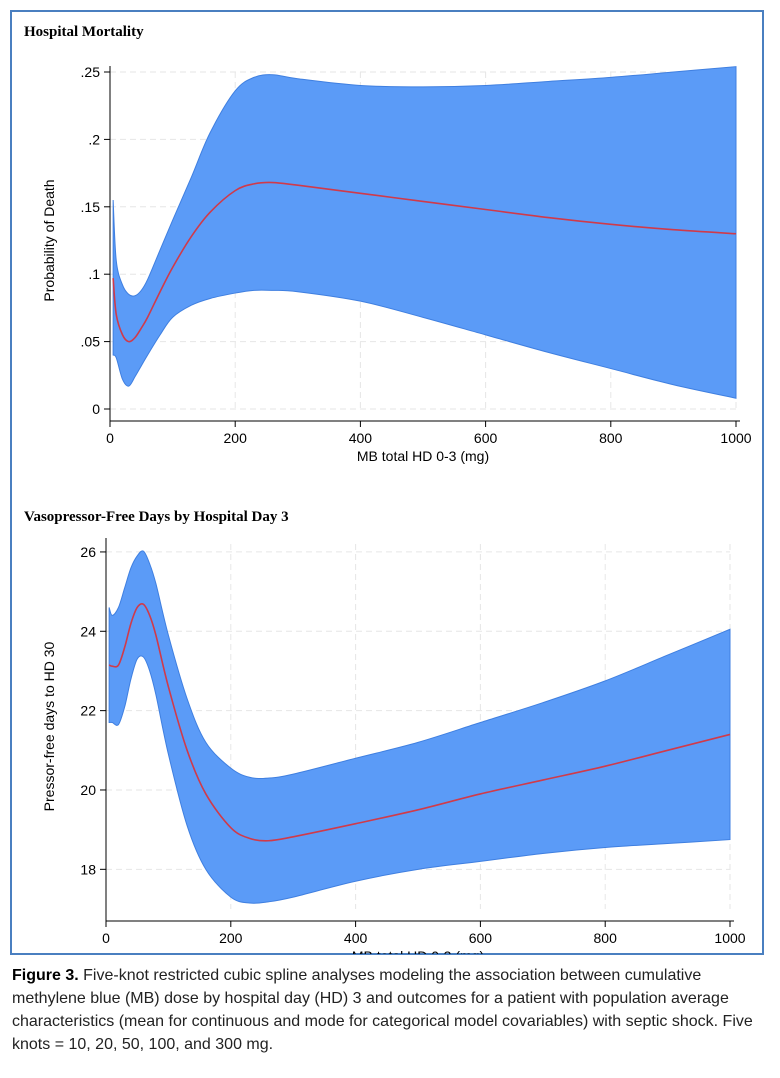  I want to click on mortality-ytick-label-4: .2, so click(94, 139).